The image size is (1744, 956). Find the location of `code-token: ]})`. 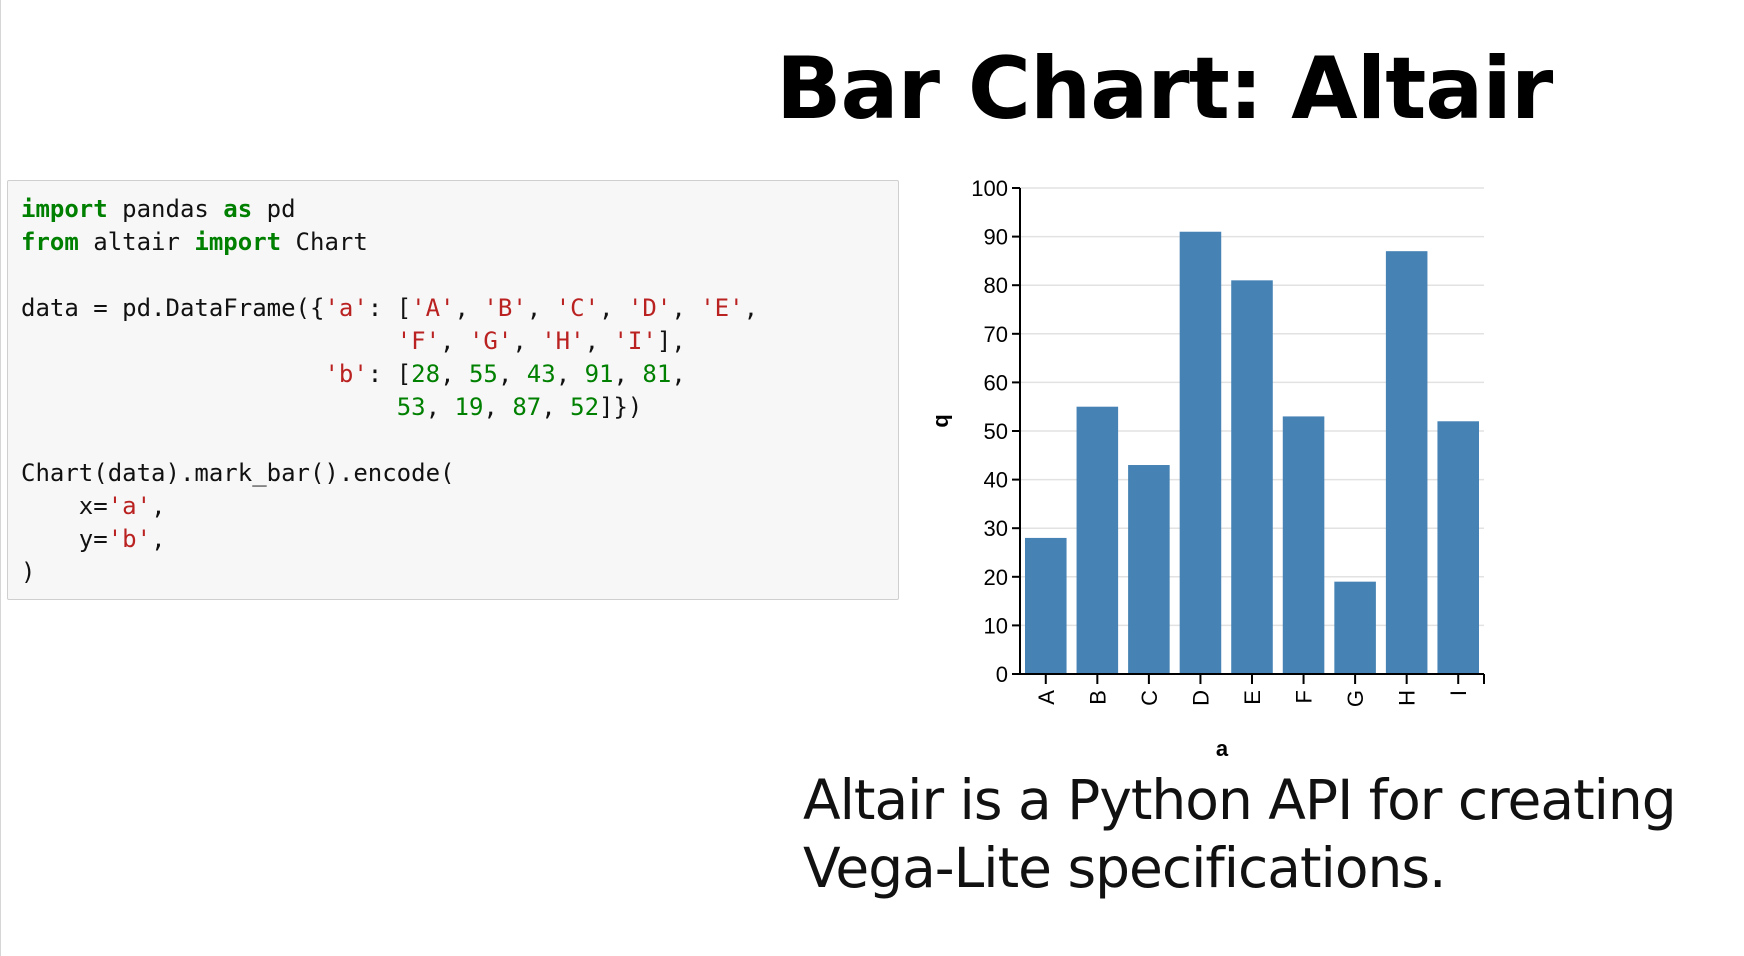

code-token: ]}) is located at coordinates (621, 407).